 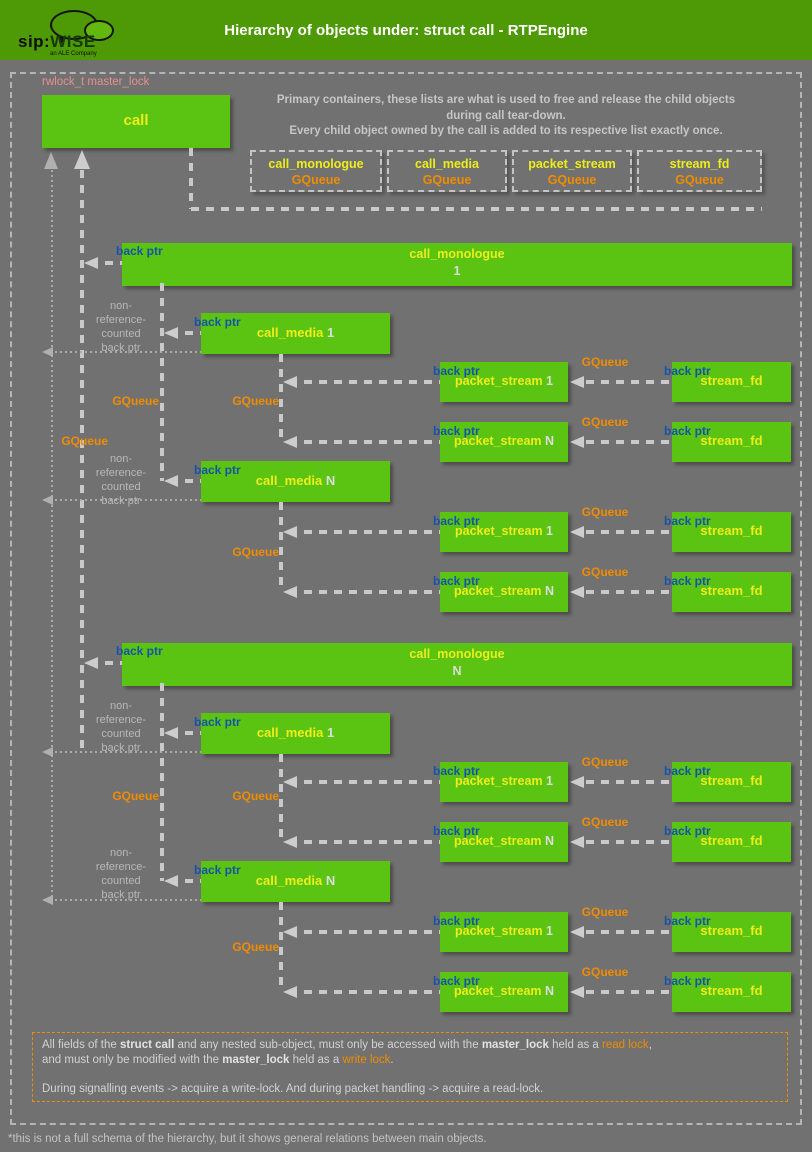 What do you see at coordinates (99, 30) in the screenshot?
I see `speech-bubble-small-icon` at bounding box center [99, 30].